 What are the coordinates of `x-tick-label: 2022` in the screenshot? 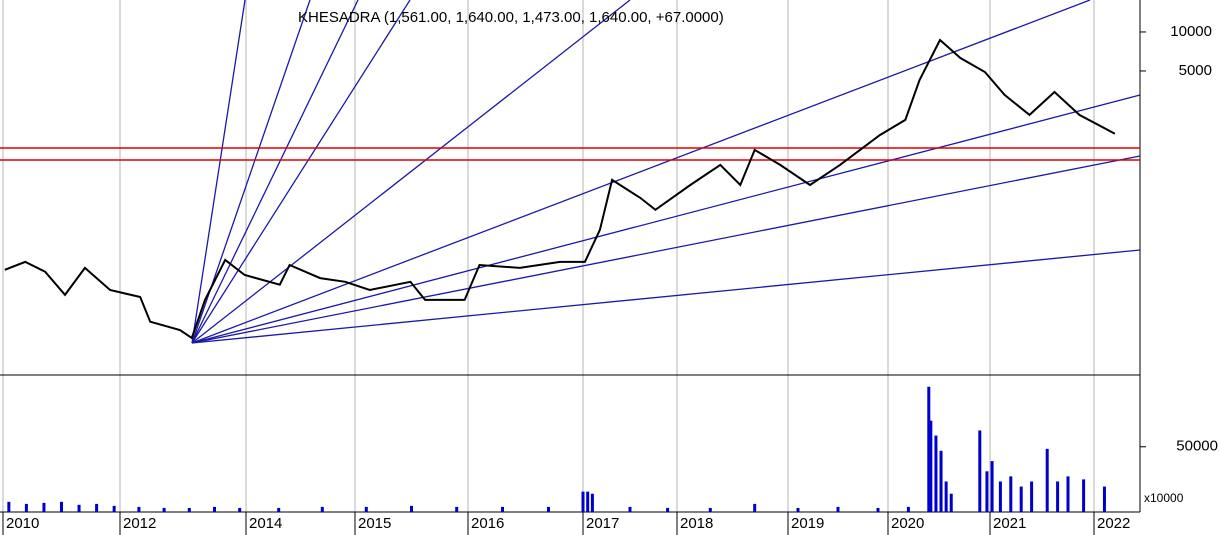 It's located at (1113, 523).